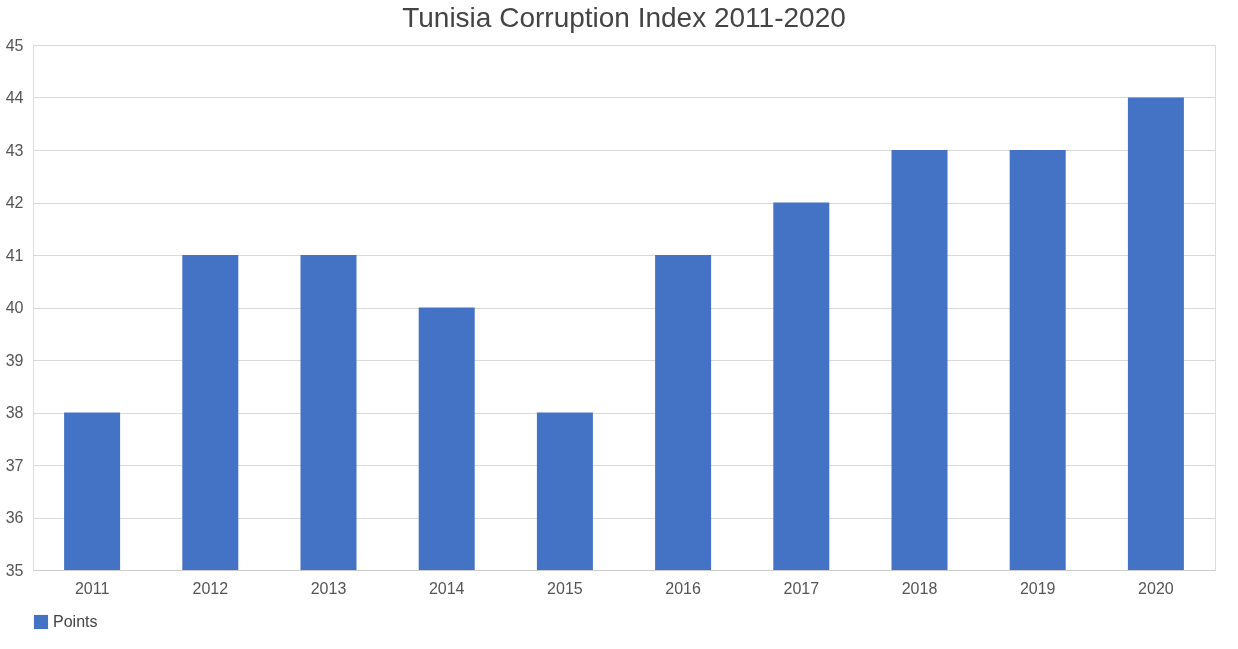  Describe the element at coordinates (801, 588) in the screenshot. I see `x-tick-label: 2017` at that location.